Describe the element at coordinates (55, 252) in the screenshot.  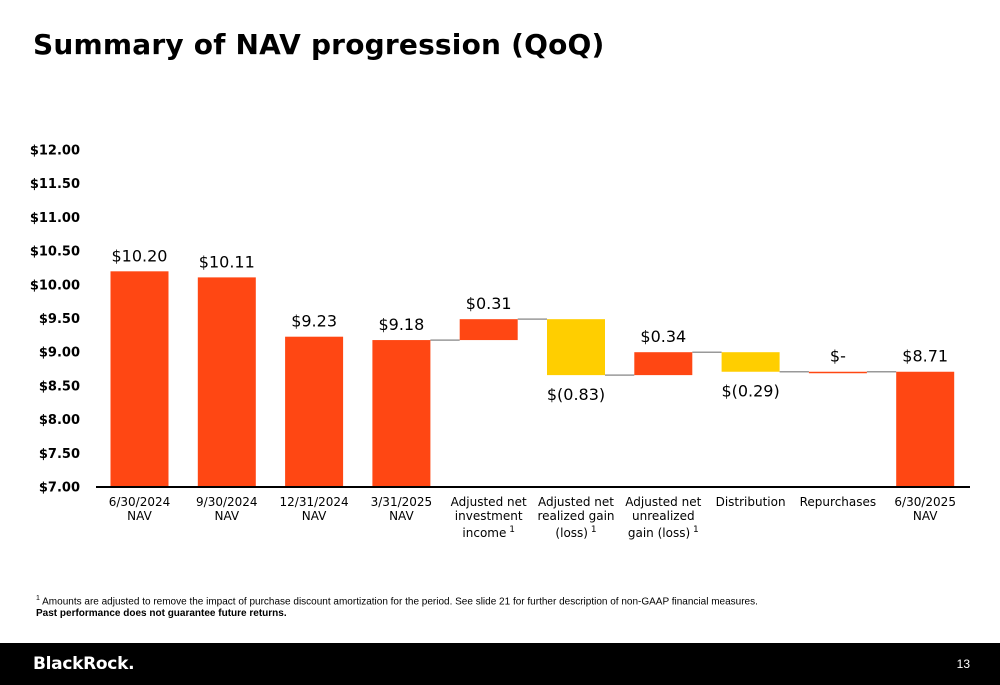
I see `y-tick-label: $10.50` at that location.